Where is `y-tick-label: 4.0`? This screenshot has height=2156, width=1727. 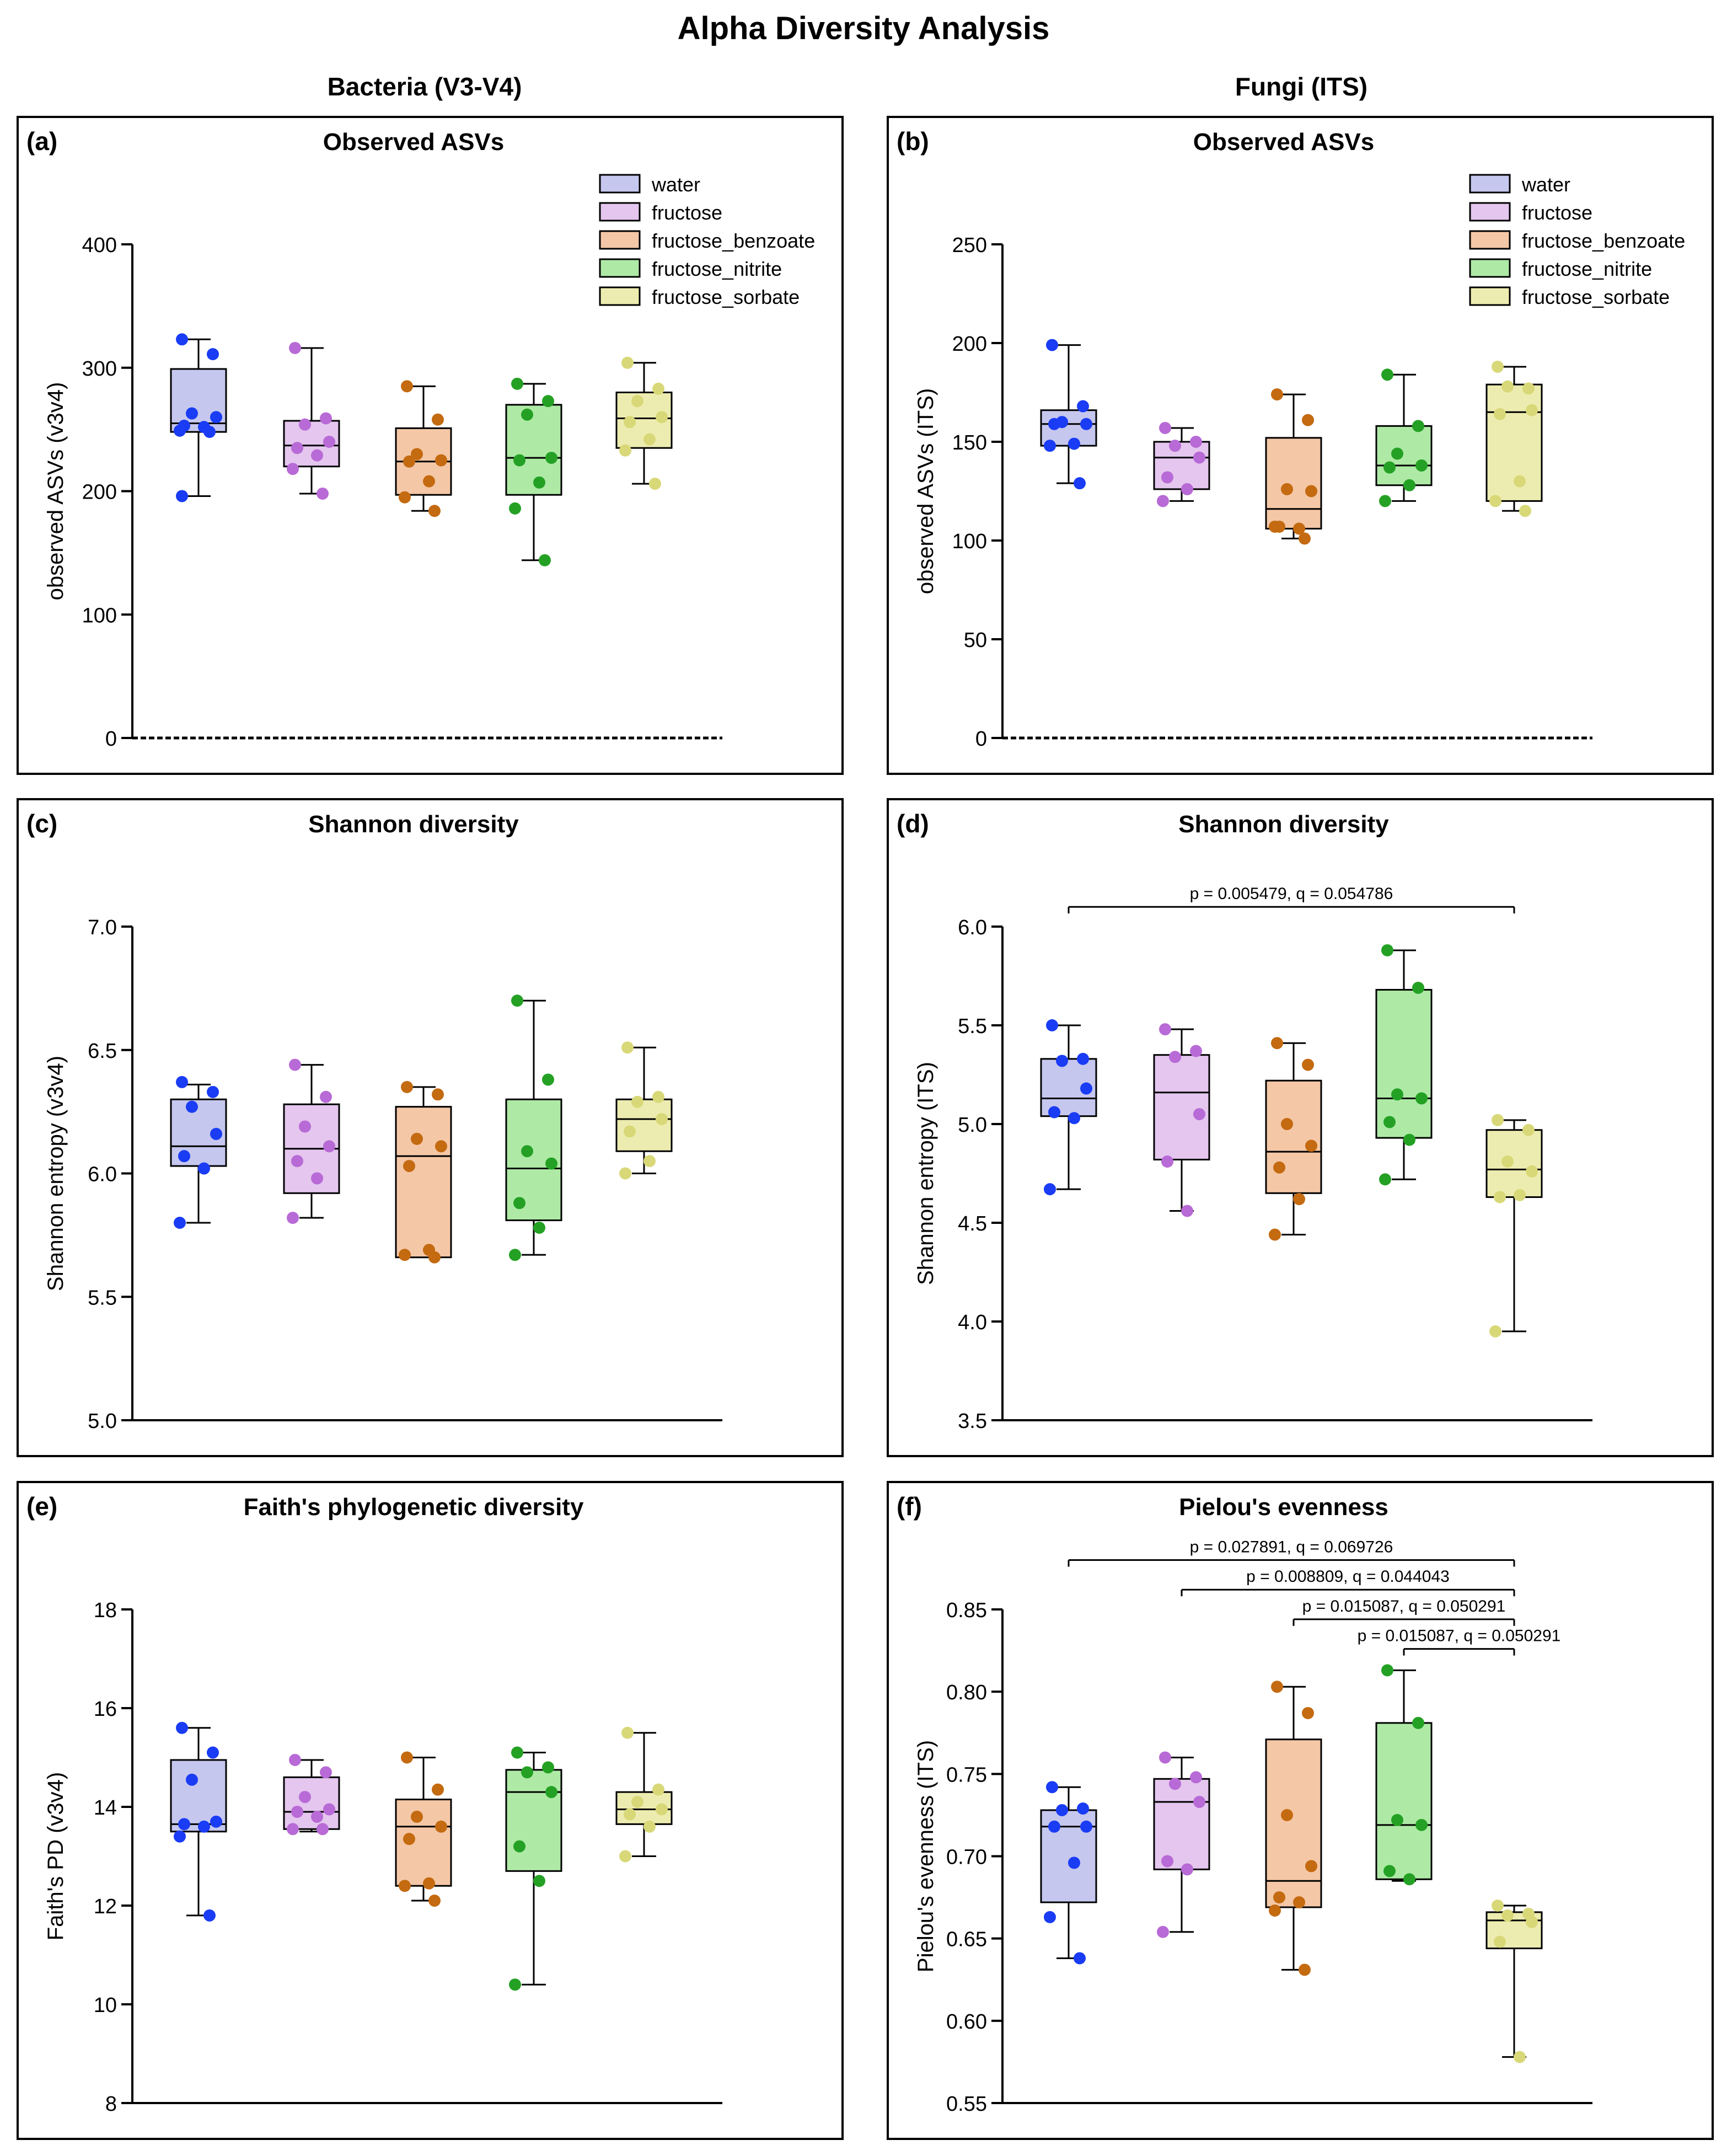 y-tick-label: 4.0 is located at coordinates (972, 1322).